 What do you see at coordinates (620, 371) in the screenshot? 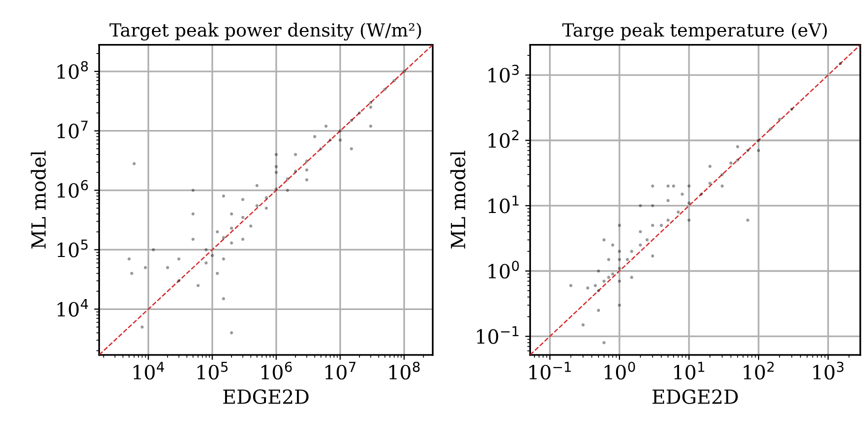
I see `x-tick-label: 10$^{0}$` at bounding box center [620, 371].